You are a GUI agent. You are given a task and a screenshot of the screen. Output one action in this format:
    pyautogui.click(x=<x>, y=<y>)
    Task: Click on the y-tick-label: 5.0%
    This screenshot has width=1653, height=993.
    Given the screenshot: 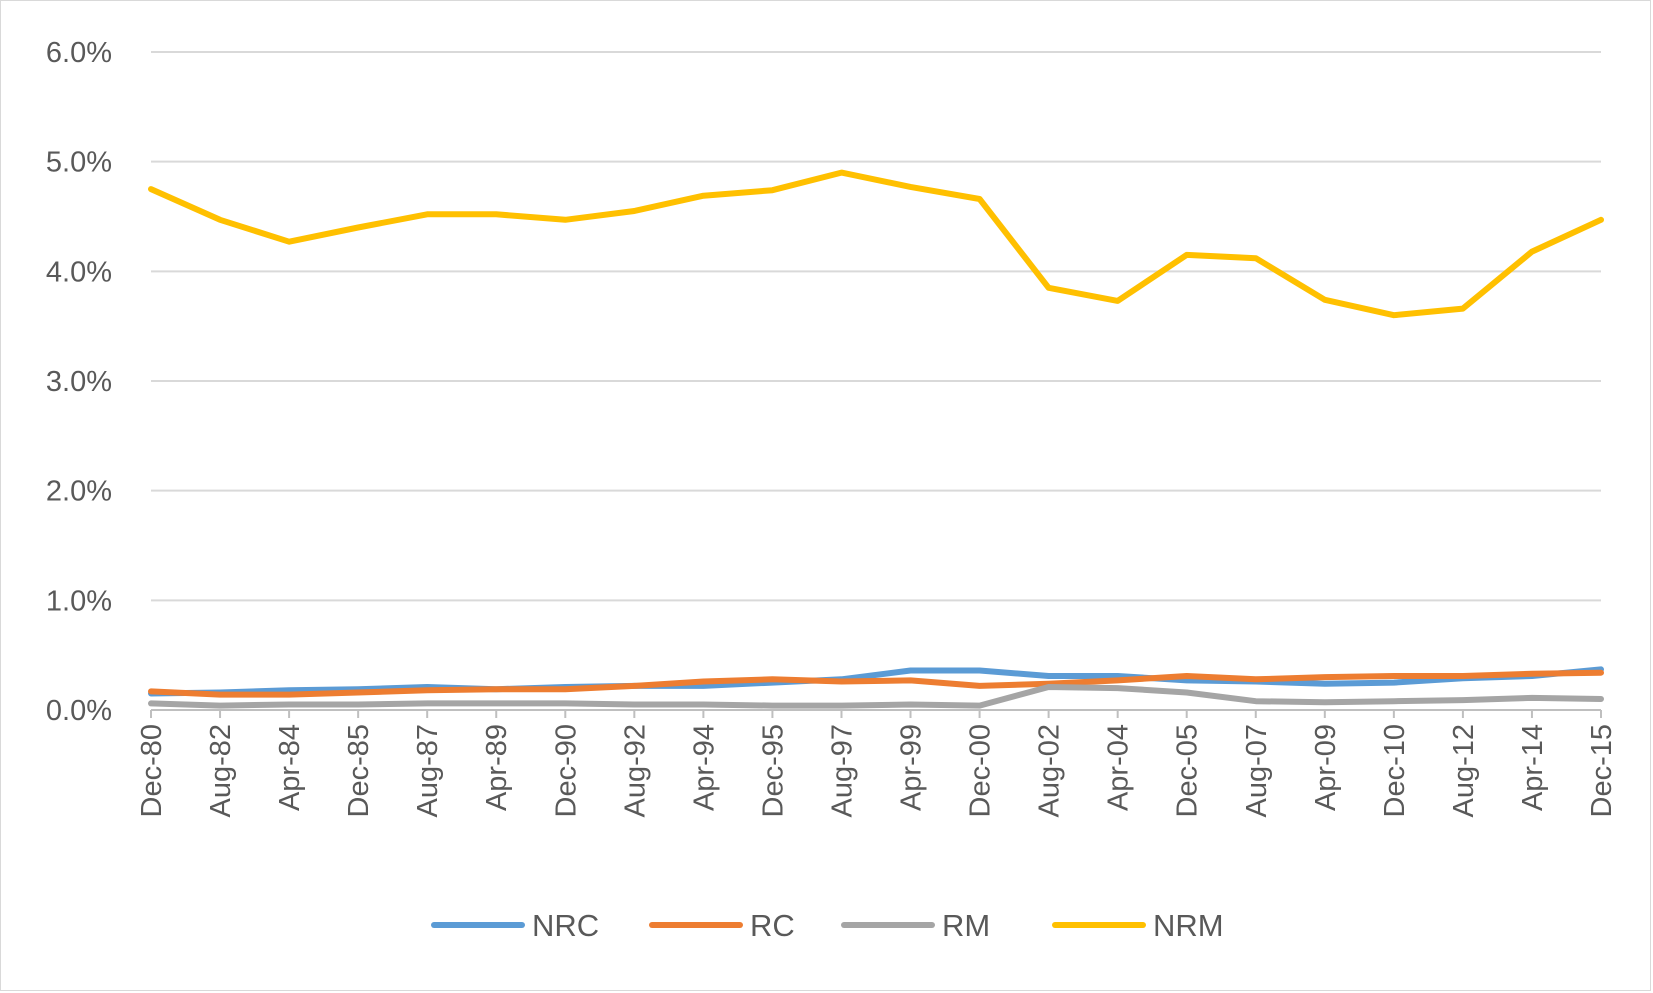 What is the action you would take?
    pyautogui.click(x=79, y=163)
    